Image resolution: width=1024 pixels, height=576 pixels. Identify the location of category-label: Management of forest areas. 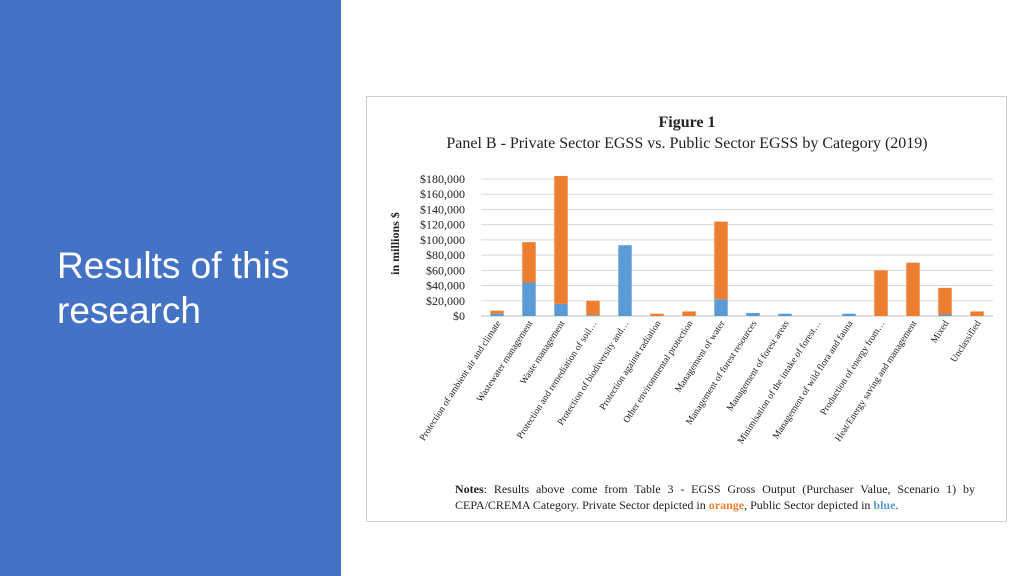
(758, 365).